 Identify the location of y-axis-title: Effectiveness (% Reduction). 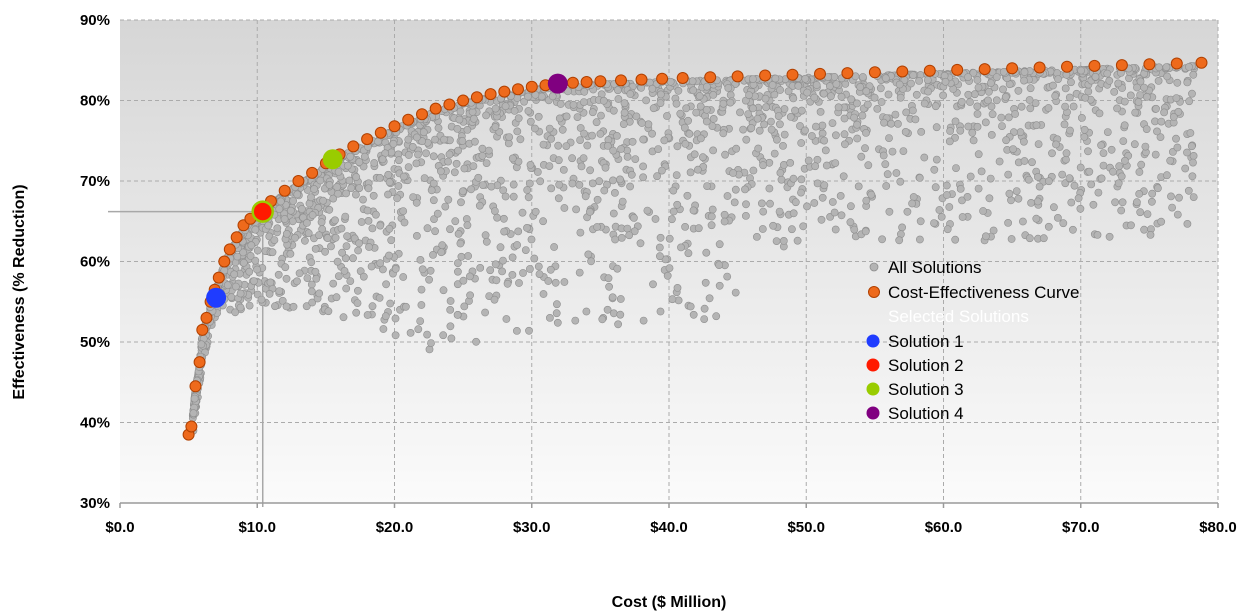
(19, 291).